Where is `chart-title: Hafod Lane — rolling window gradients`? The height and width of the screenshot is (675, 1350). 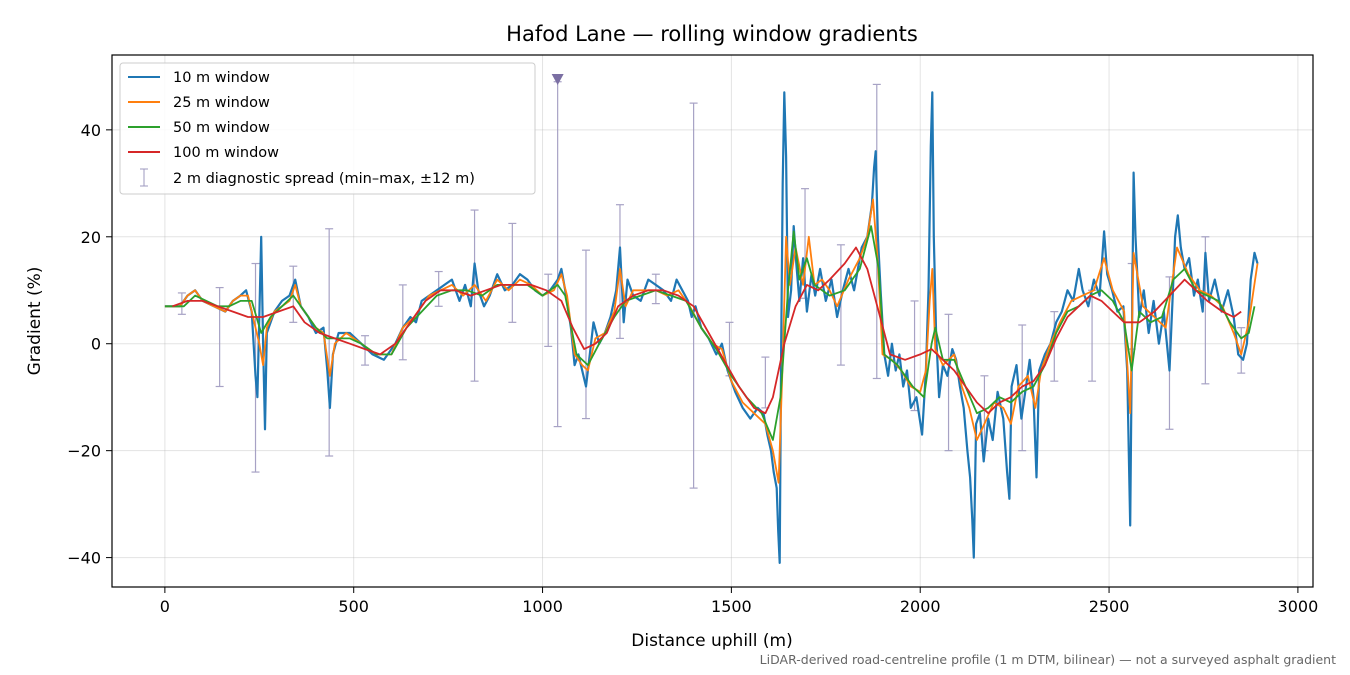 chart-title: Hafod Lane — rolling window gradients is located at coordinates (712, 34).